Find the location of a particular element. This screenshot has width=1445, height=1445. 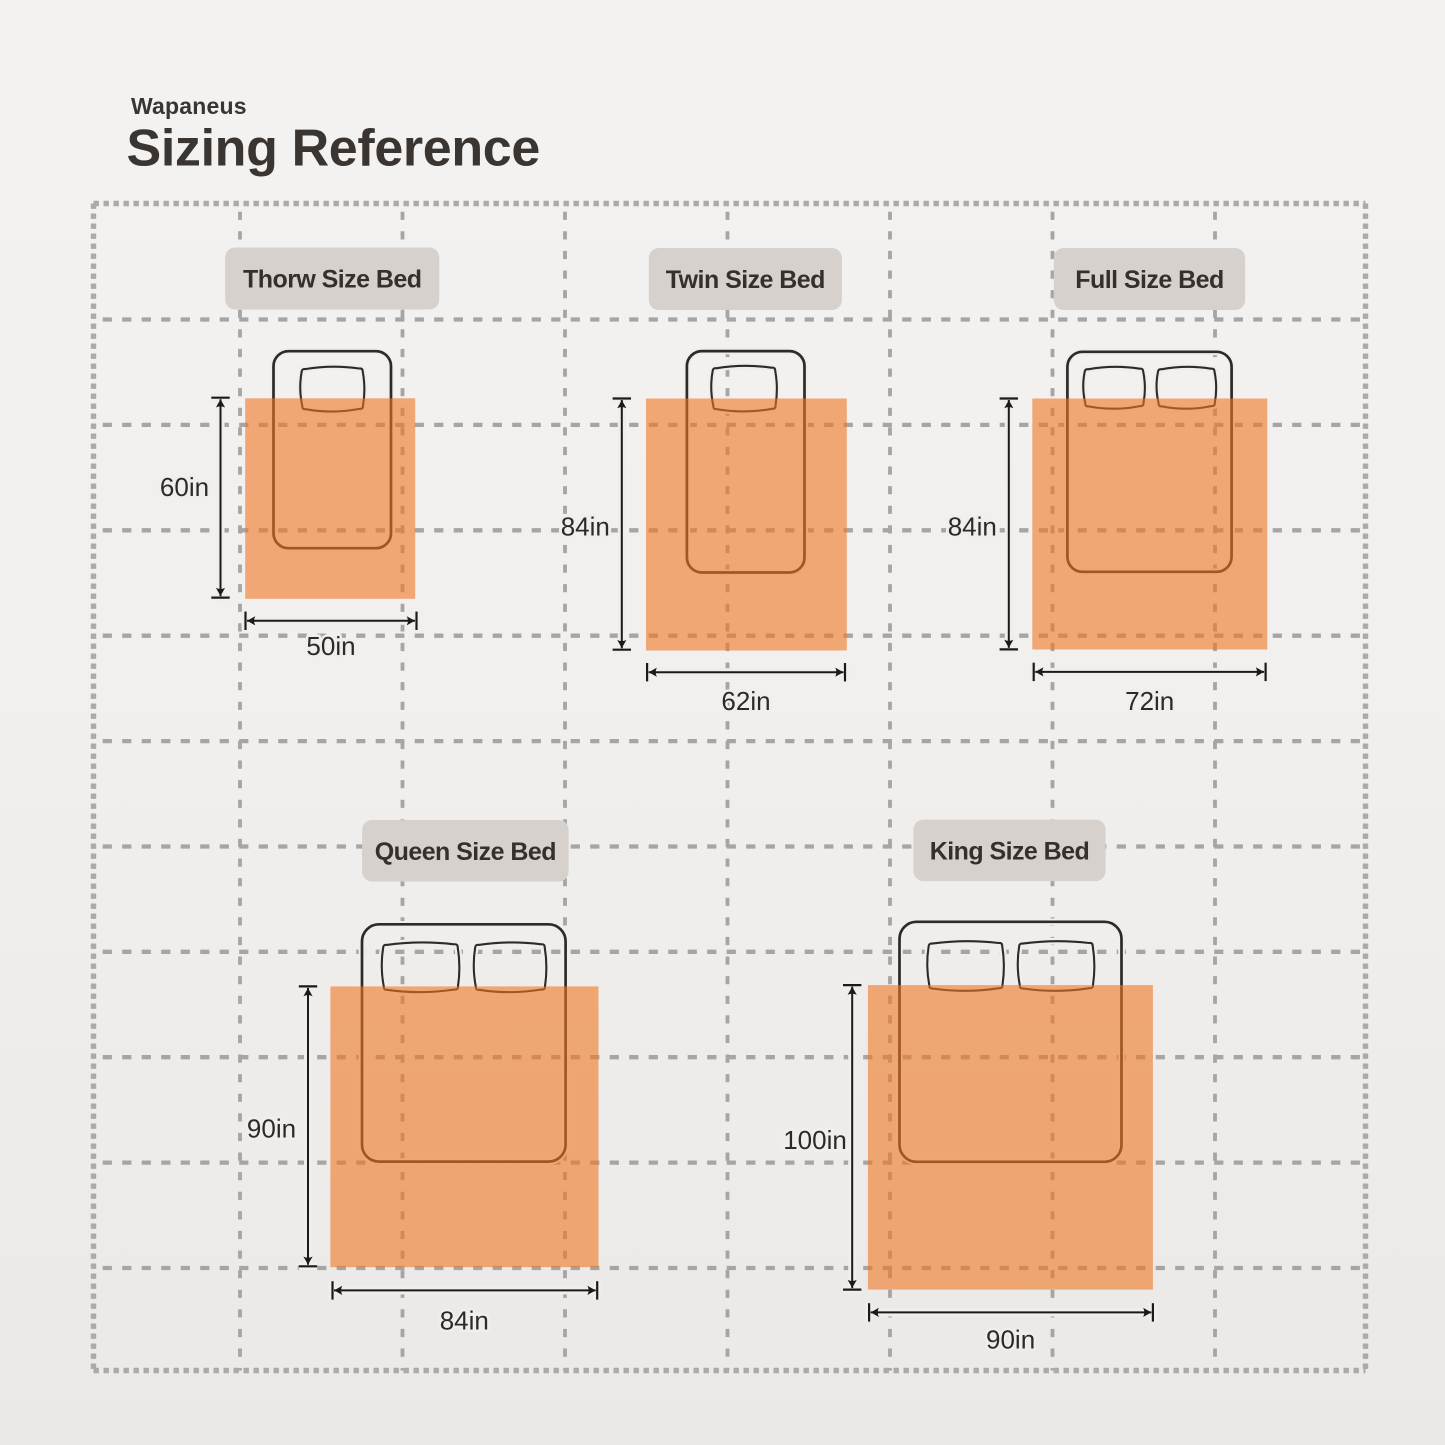

svg-text: Queen Size Bed is located at coordinates (465, 852).